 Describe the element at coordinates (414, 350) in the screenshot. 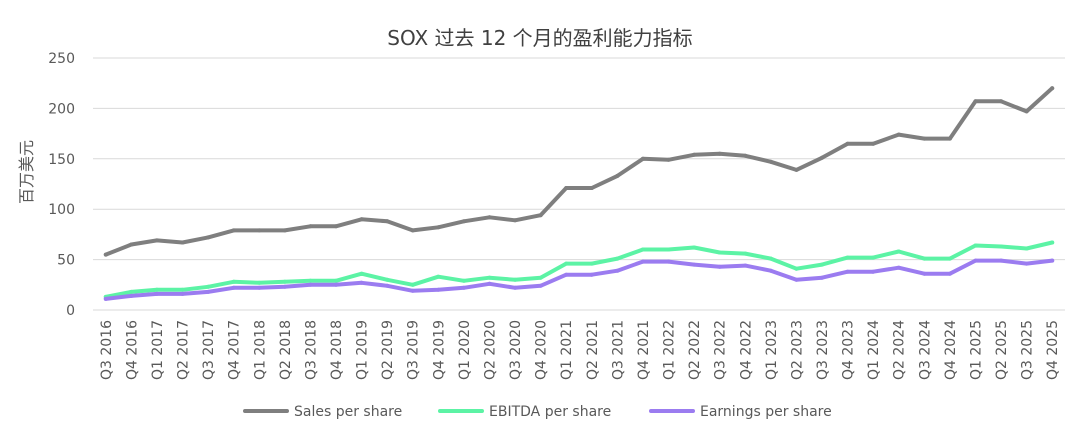

I see `x-tick-label: Q3 2019` at that location.